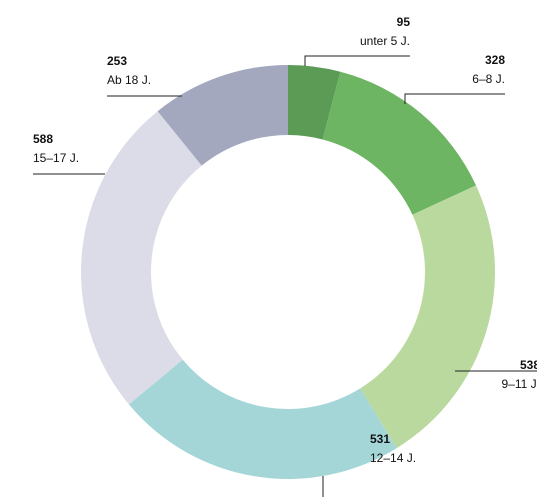  Describe the element at coordinates (488, 79) in the screenshot. I see `category-label: 6–8 J.` at that location.